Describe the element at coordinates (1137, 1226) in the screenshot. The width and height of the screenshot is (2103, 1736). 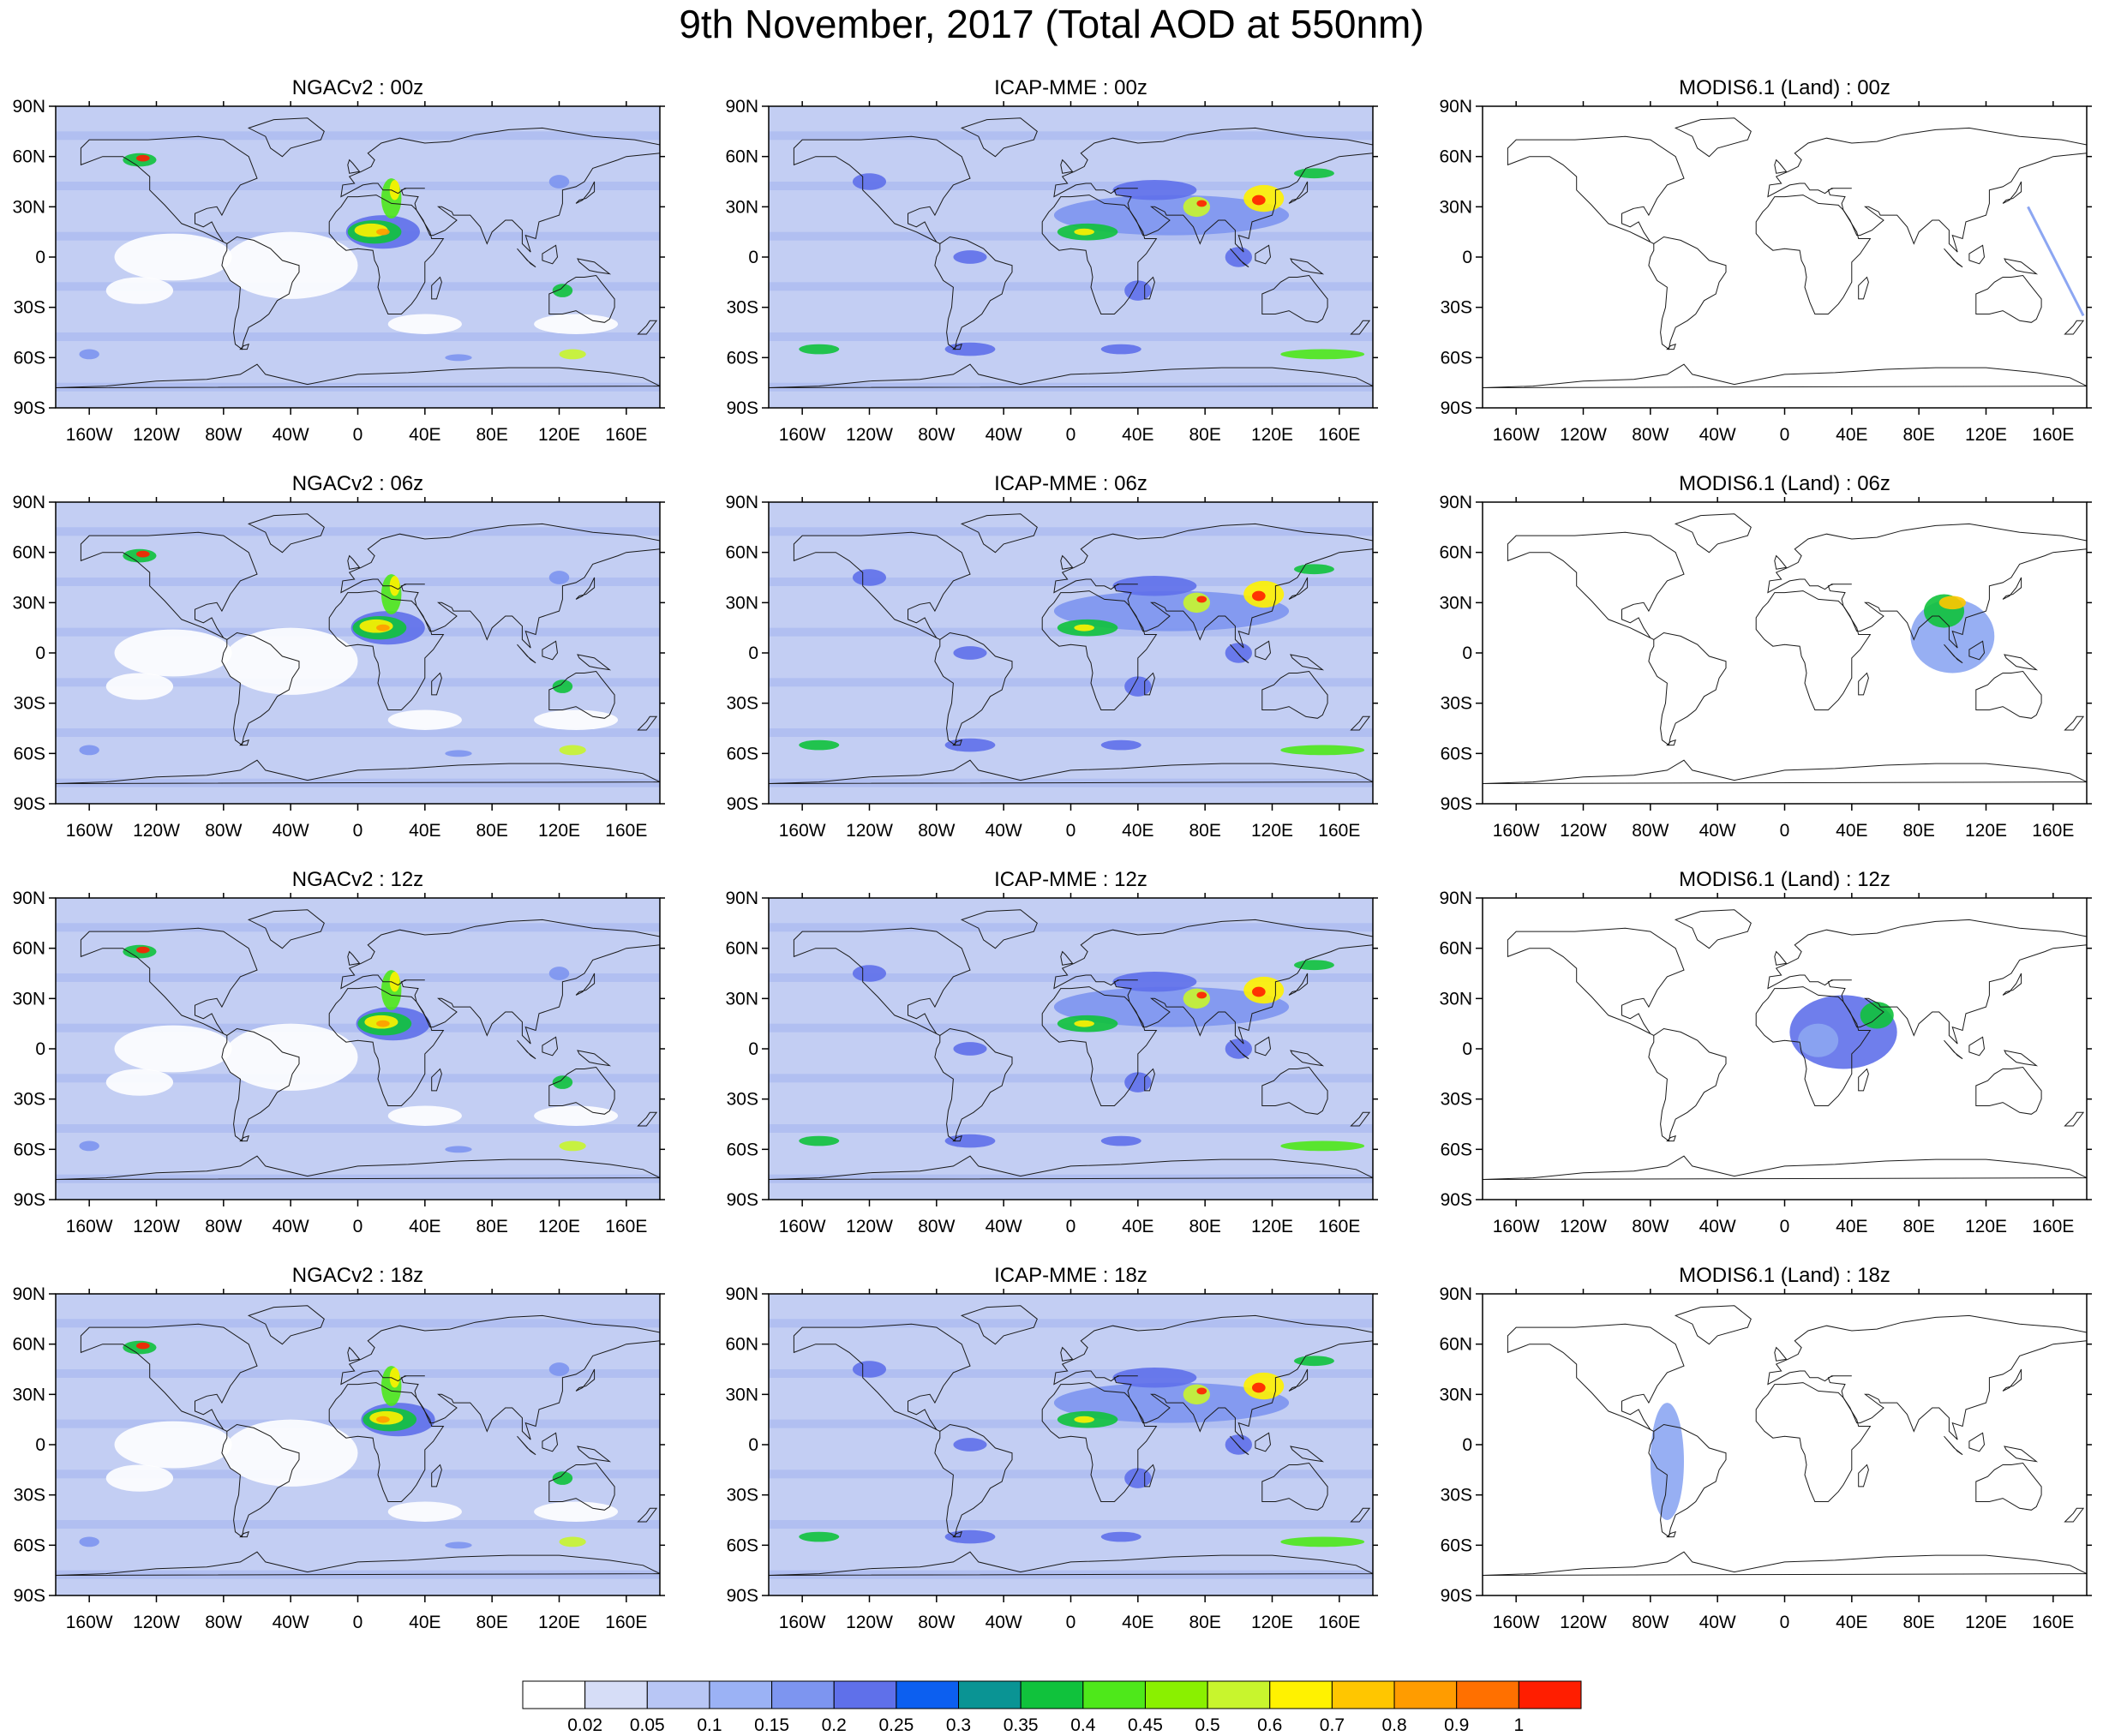
I see `lon-tick-label: 40E` at that location.